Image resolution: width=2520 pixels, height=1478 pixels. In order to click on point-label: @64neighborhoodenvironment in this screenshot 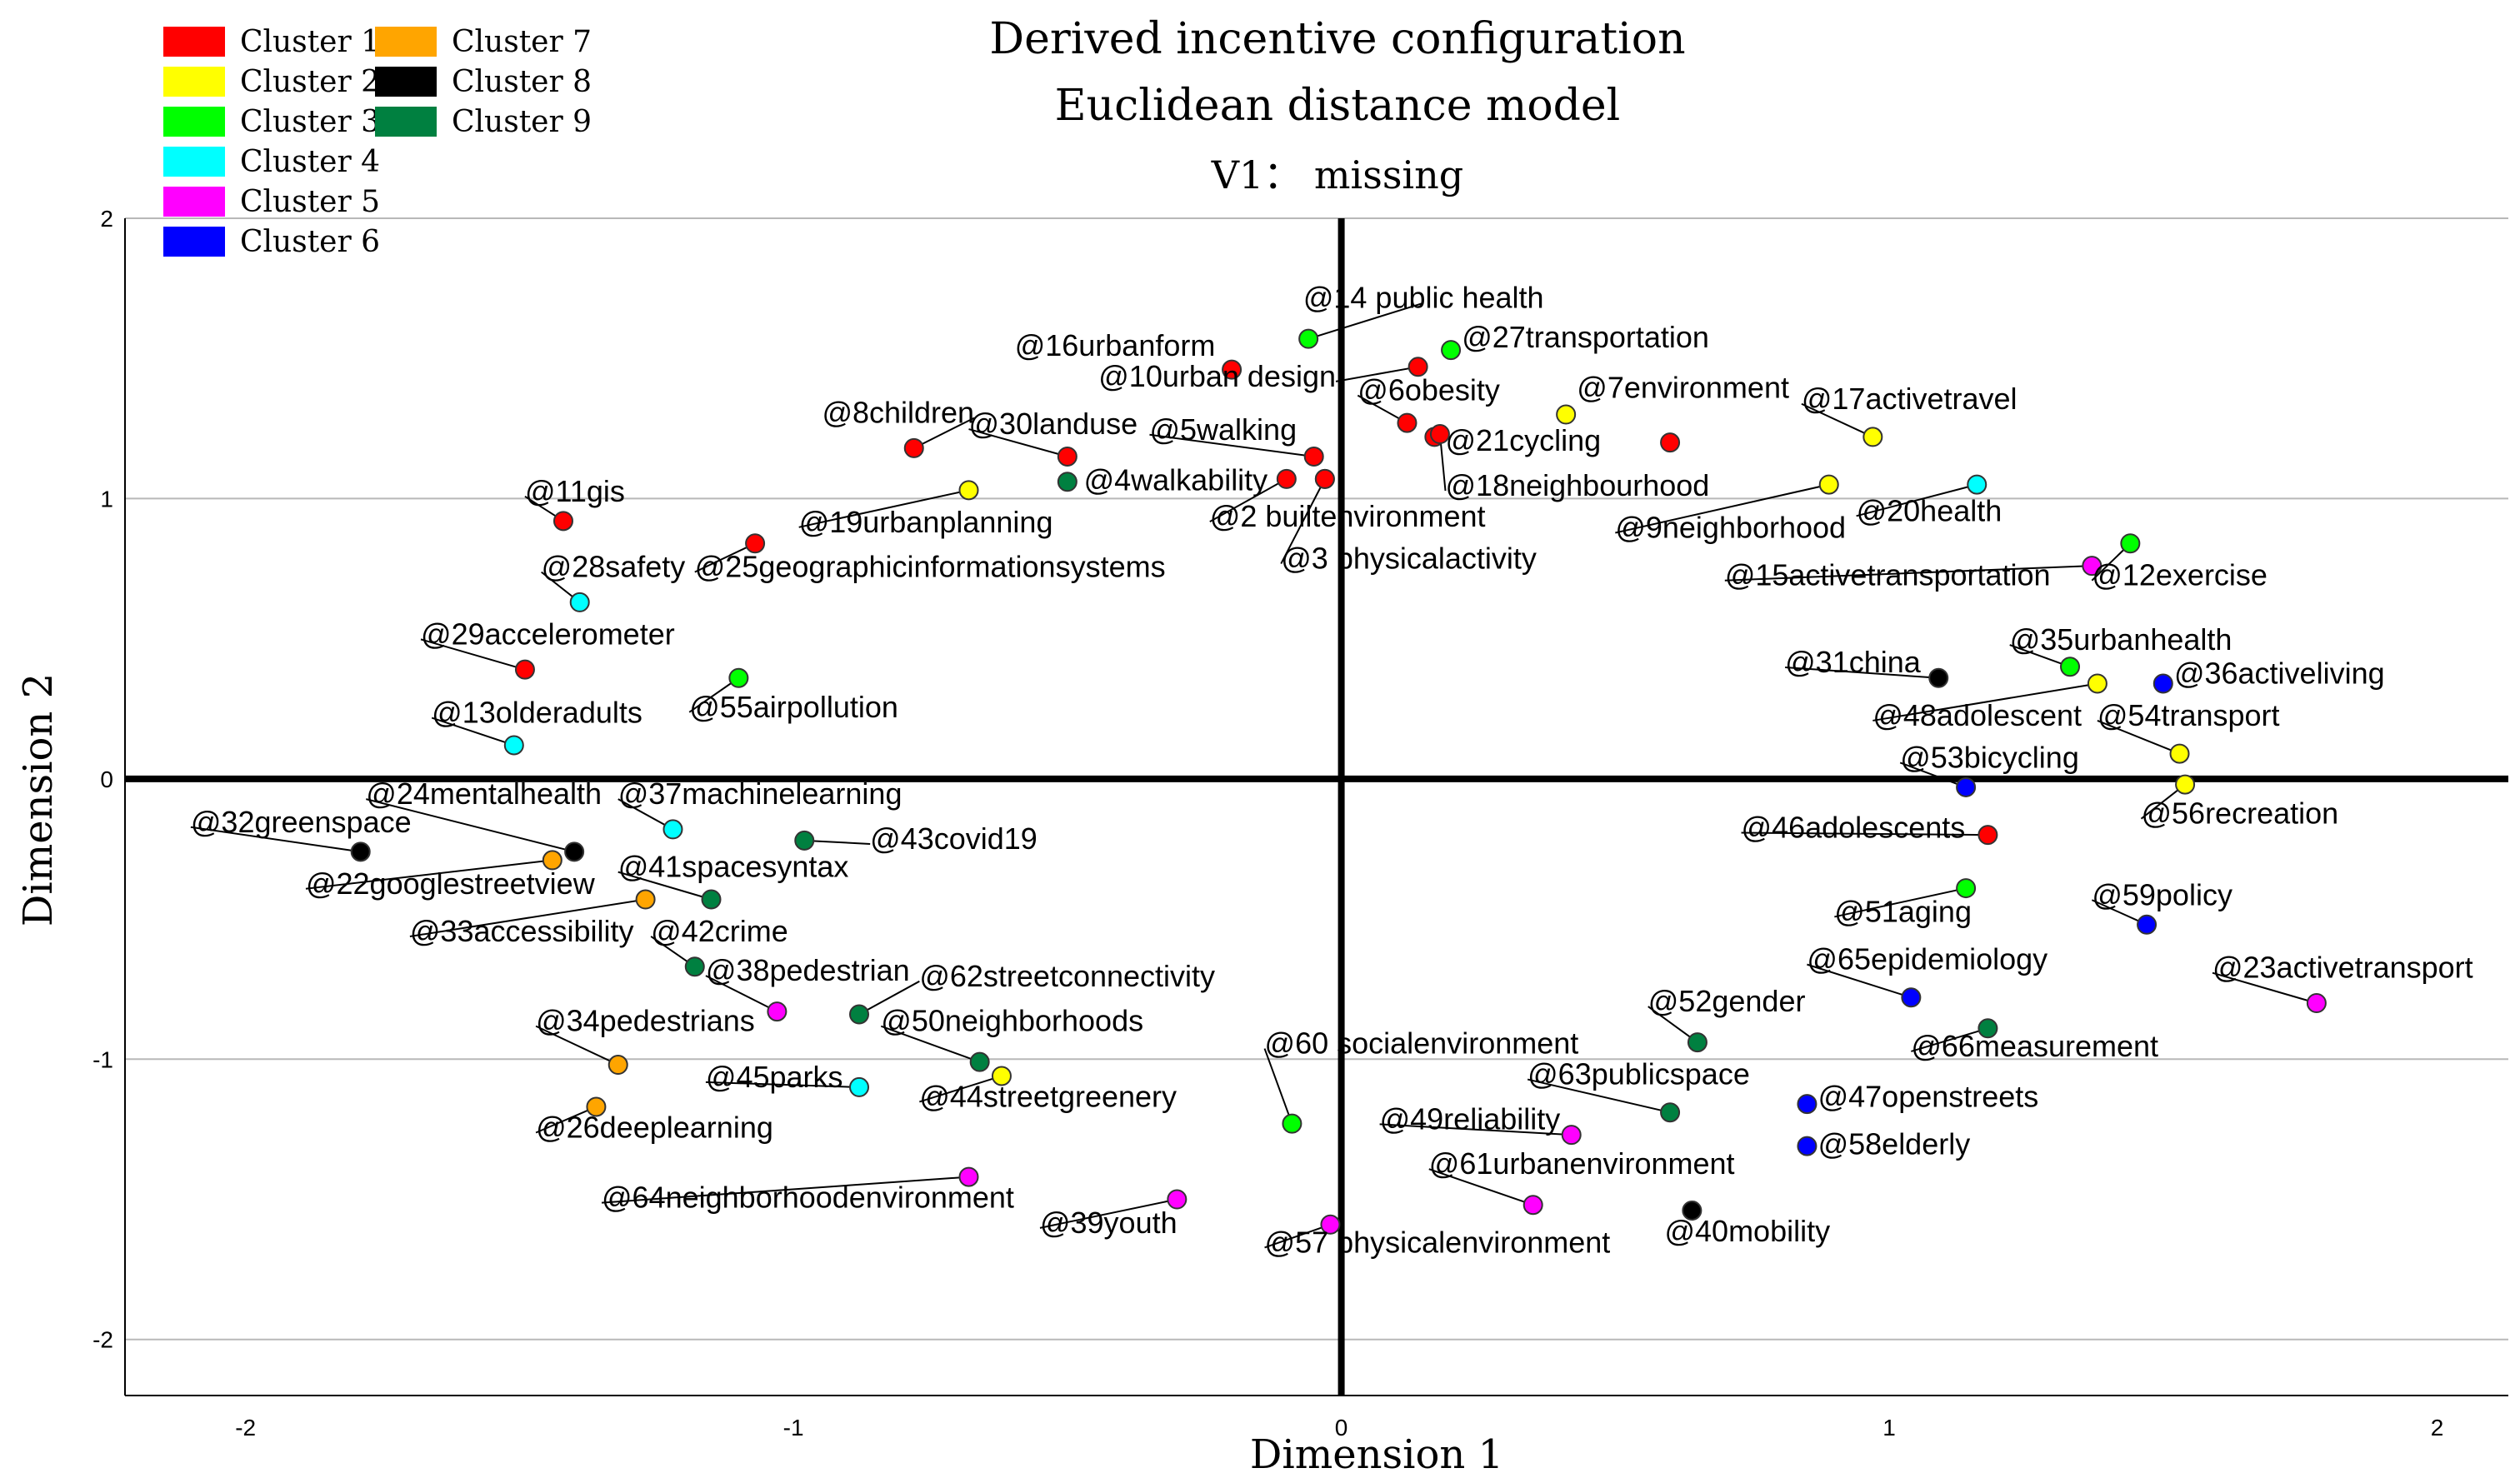, I will do `click(808, 1198)`.